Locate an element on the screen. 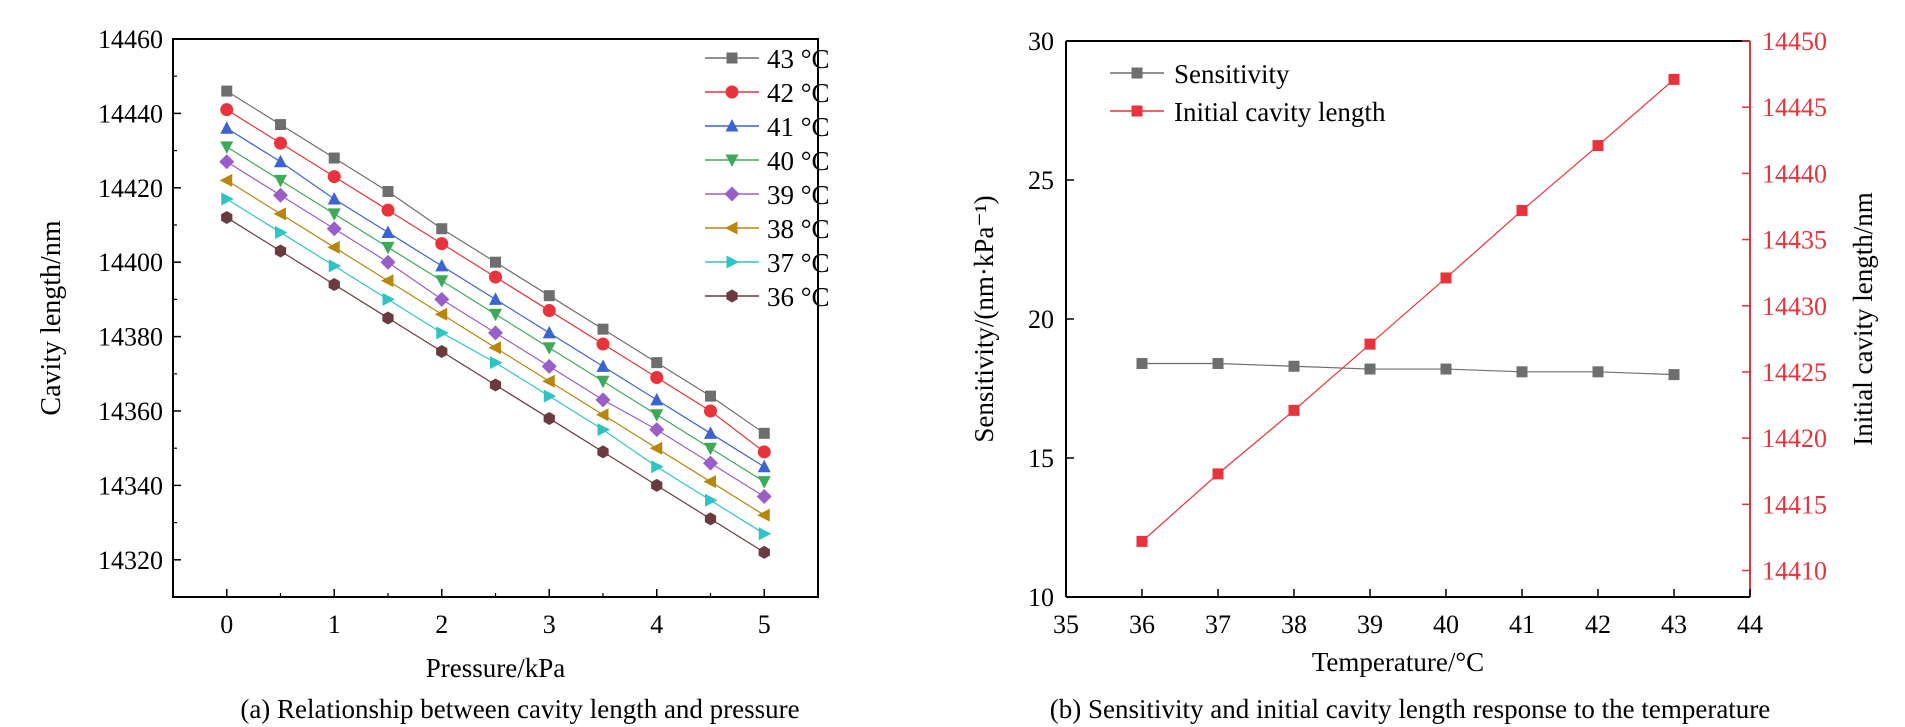 The height and width of the screenshot is (727, 1905). legend-label: 40 °C is located at coordinates (798, 161).